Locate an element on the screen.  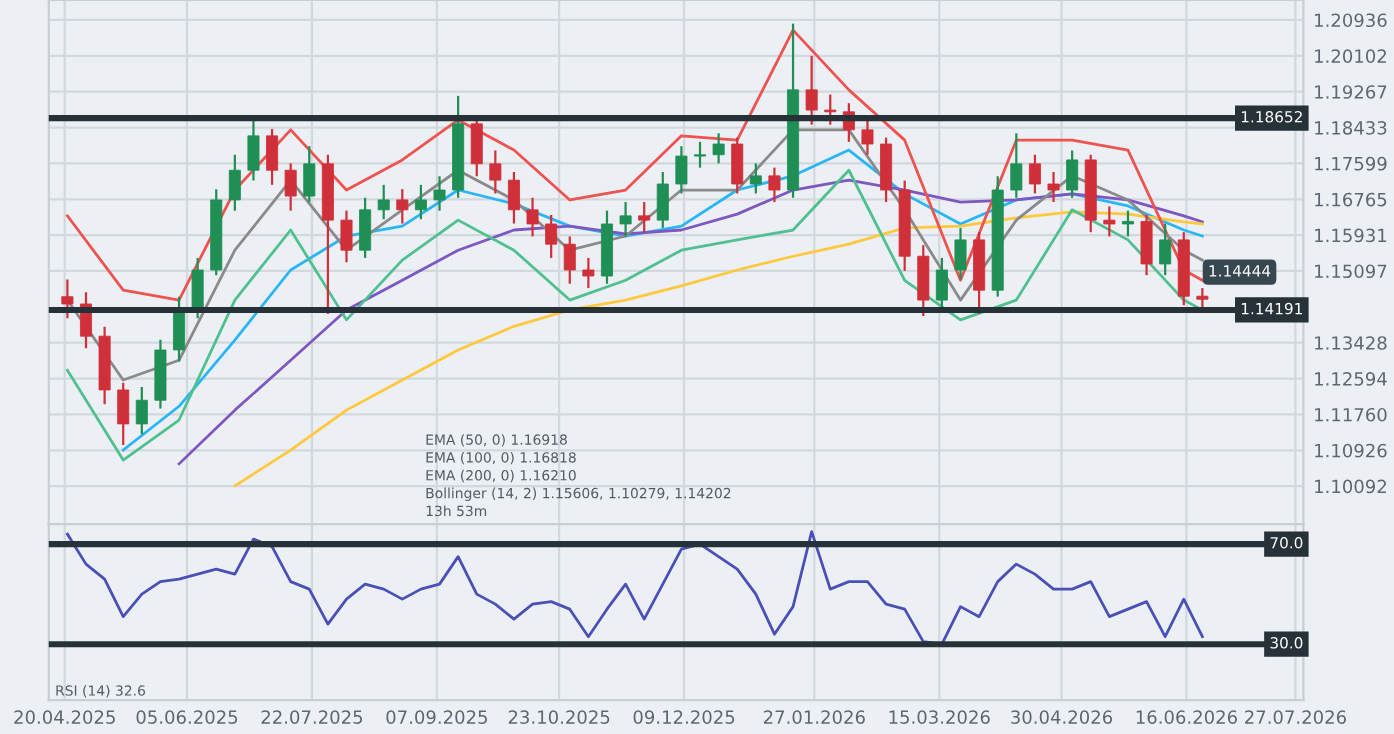
x-tick-label: 05.06.2025 is located at coordinates (187, 717).